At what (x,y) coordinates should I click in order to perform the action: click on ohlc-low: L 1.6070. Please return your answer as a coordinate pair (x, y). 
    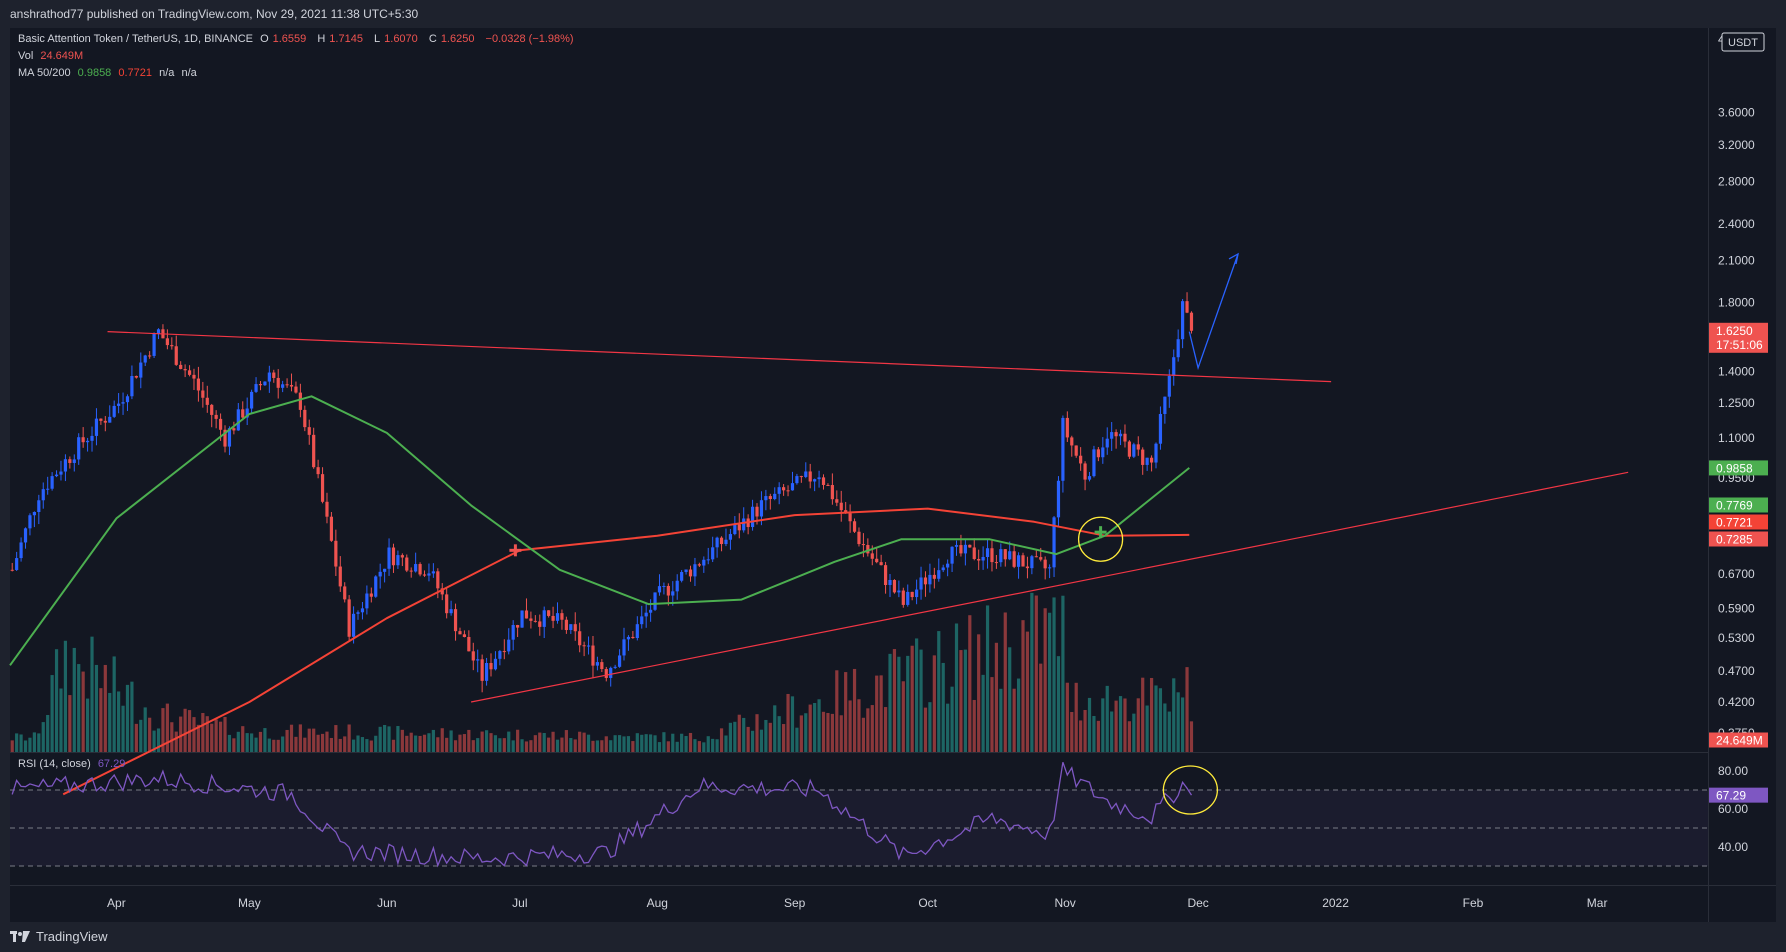
    Looking at the image, I should click on (396, 39).